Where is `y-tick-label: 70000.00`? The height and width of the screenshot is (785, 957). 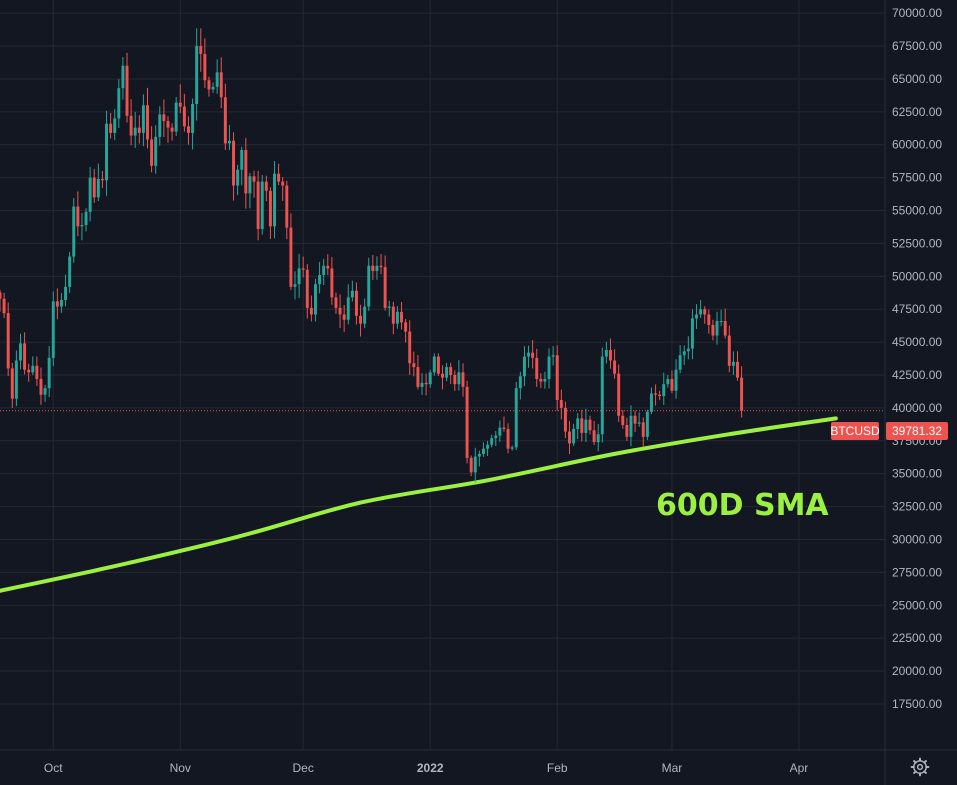
y-tick-label: 70000.00 is located at coordinates (917, 13).